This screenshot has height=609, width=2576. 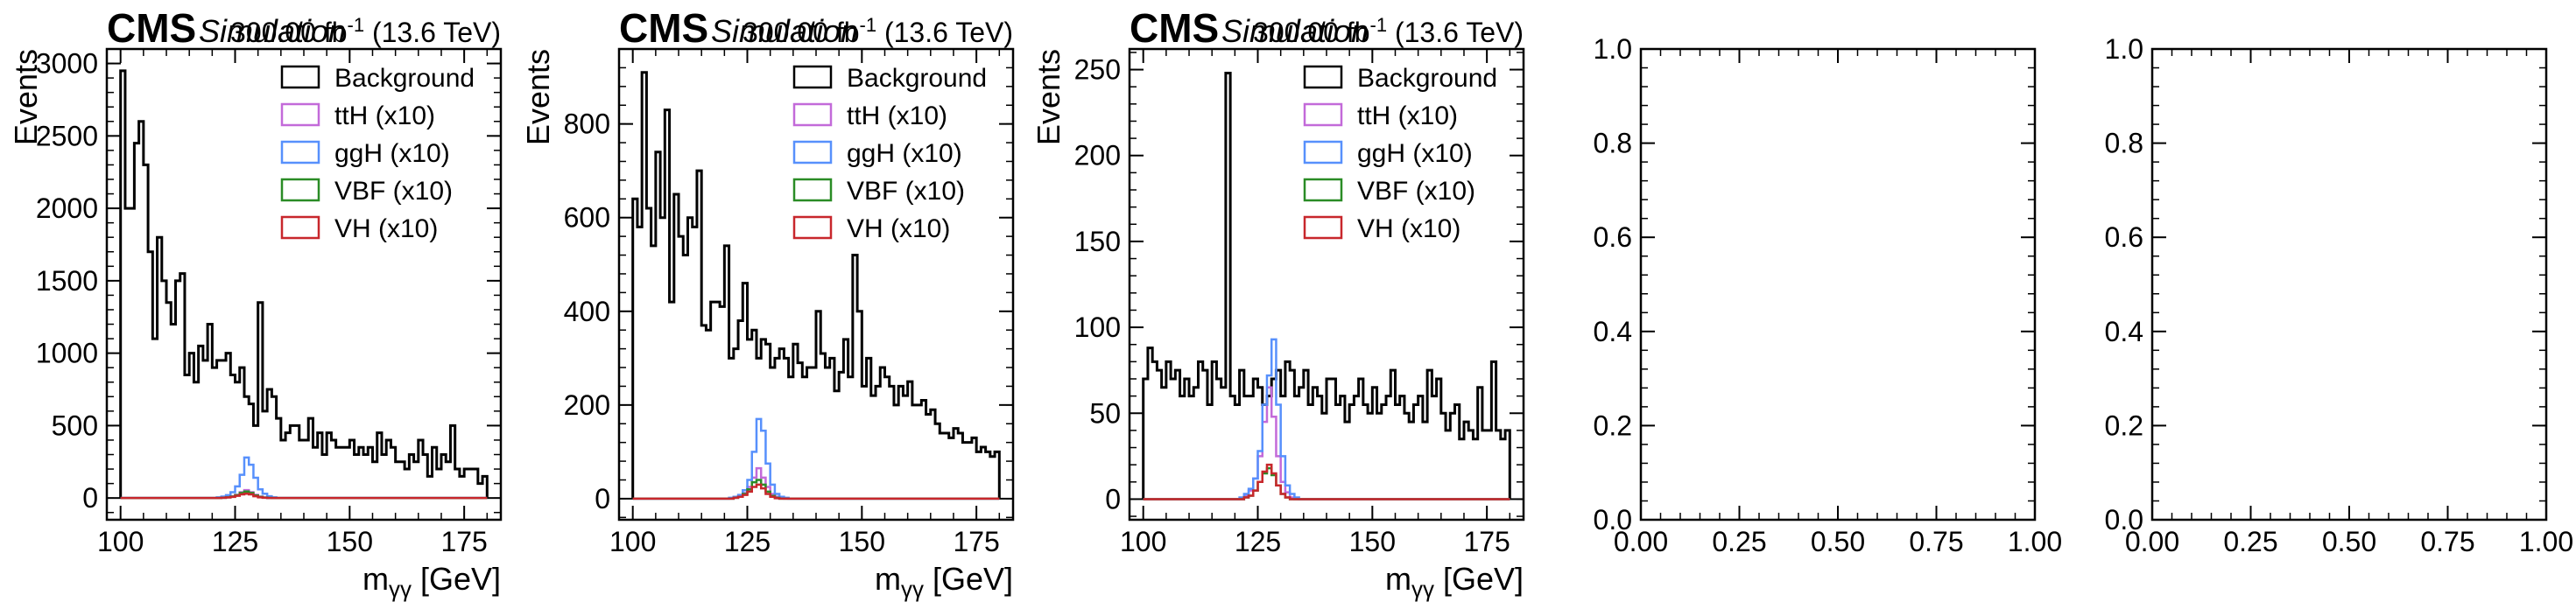 What do you see at coordinates (384, 116) in the screenshot?
I see `legend-label: ttH (x10)` at bounding box center [384, 116].